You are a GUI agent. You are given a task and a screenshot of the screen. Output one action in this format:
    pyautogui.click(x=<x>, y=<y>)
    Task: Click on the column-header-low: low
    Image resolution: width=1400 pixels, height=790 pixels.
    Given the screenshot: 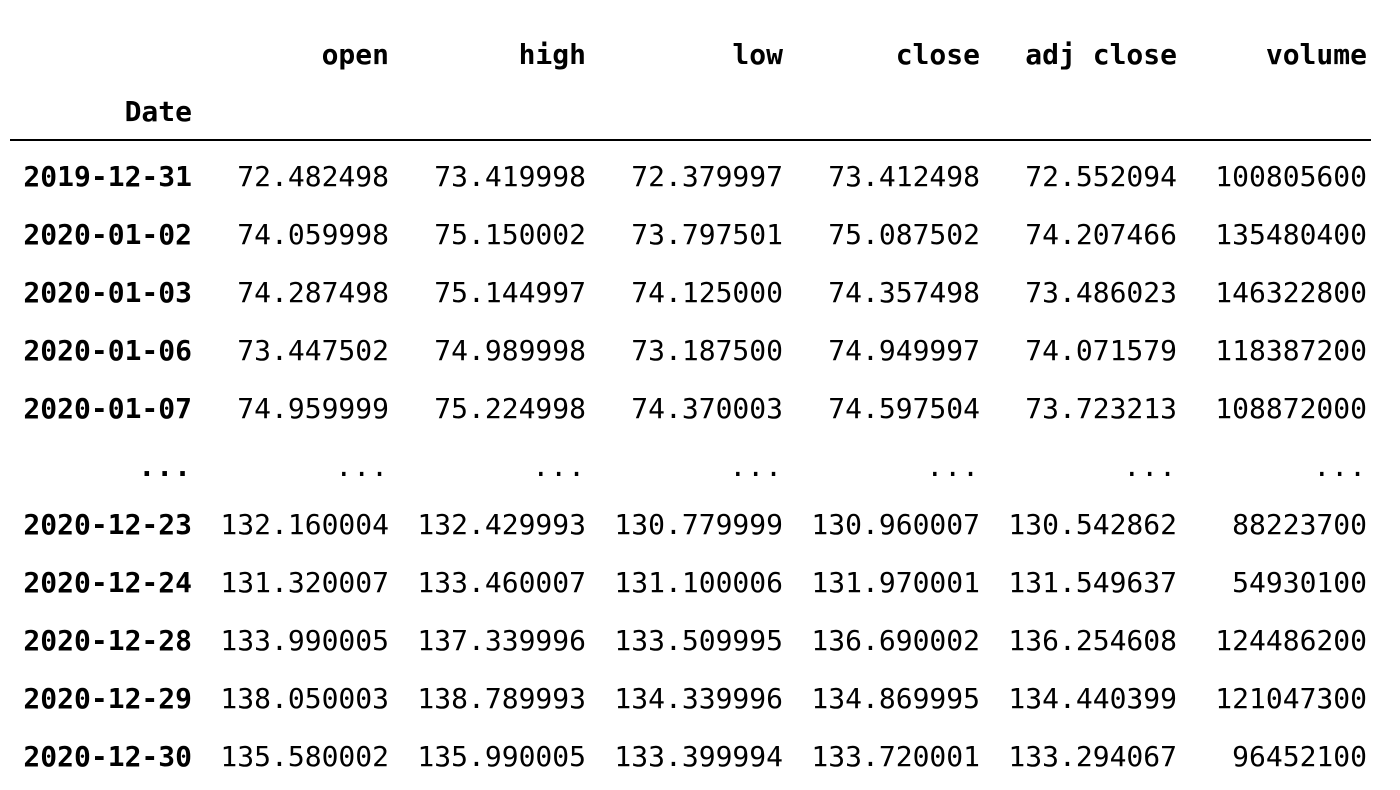 What is the action you would take?
    pyautogui.click(x=757, y=54)
    